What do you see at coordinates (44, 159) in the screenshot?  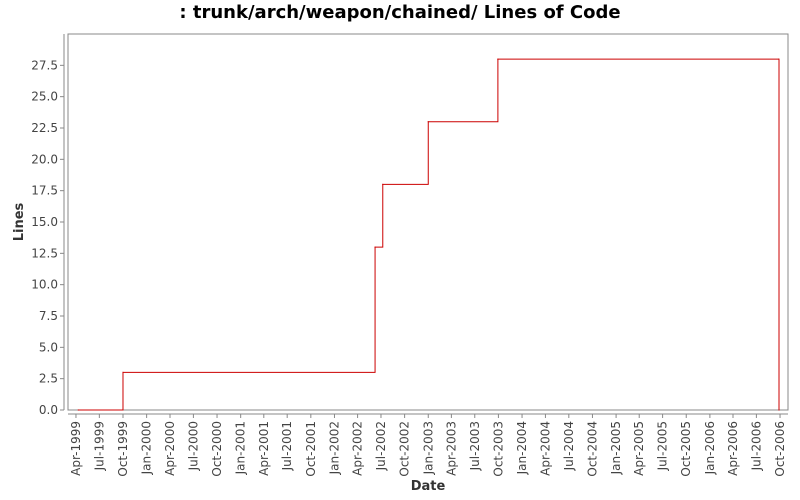 I see `y-tick-label: 20.0` at bounding box center [44, 159].